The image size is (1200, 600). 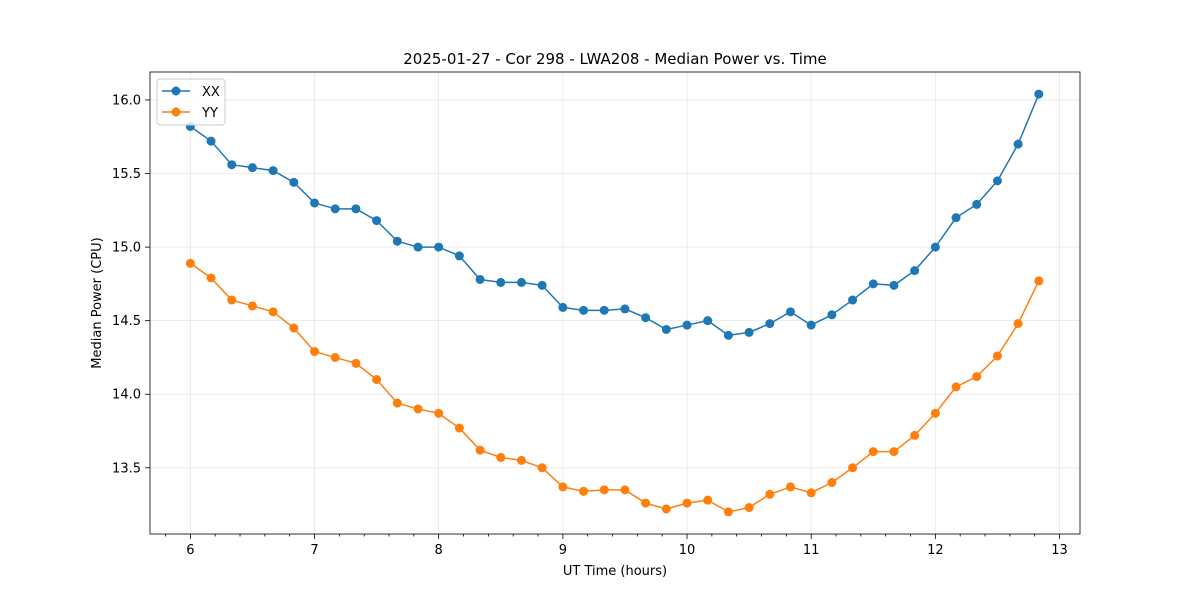 What do you see at coordinates (563, 550) in the screenshot?
I see `x-tick-label: 9` at bounding box center [563, 550].